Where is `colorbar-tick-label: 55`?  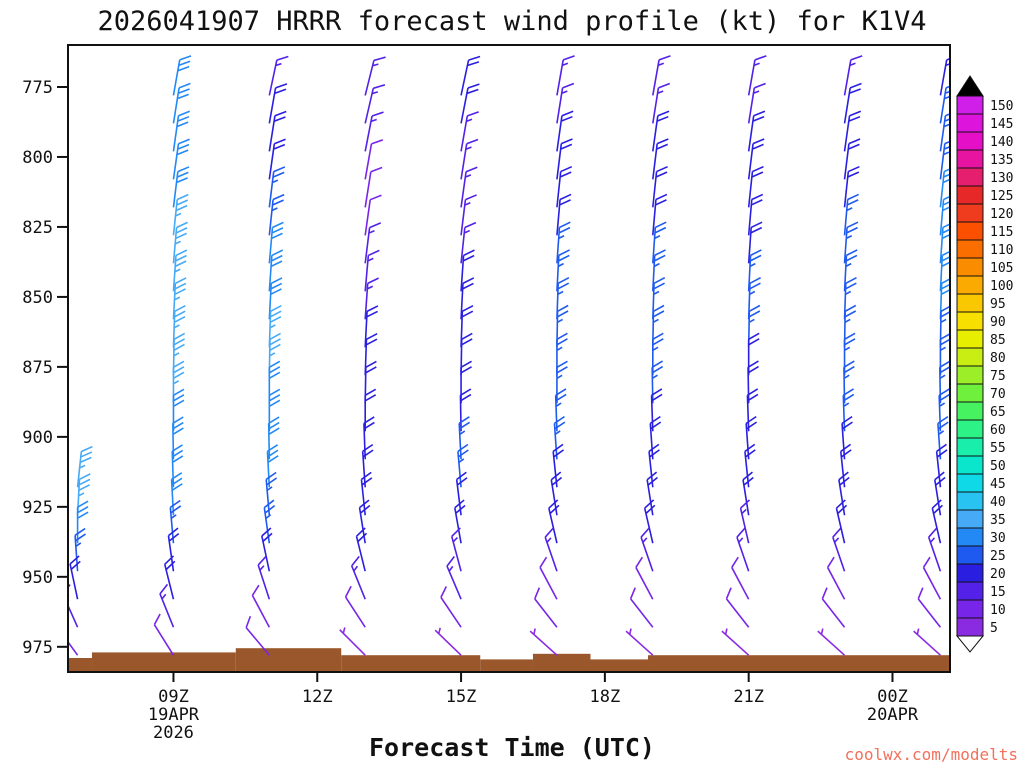
colorbar-tick-label: 55 is located at coordinates (998, 448).